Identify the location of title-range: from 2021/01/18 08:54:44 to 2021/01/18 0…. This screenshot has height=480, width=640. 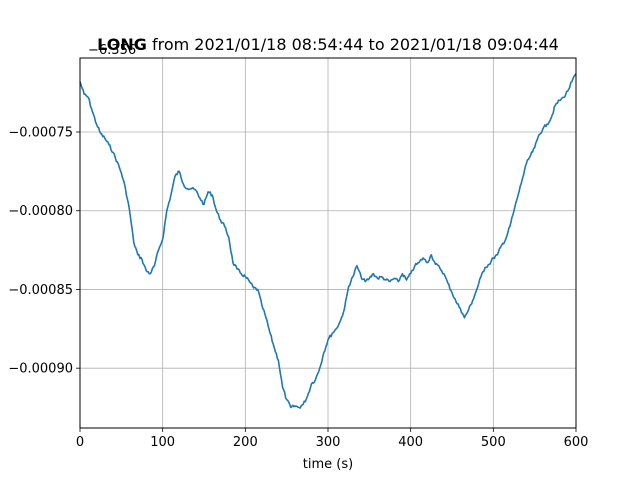
(353, 44).